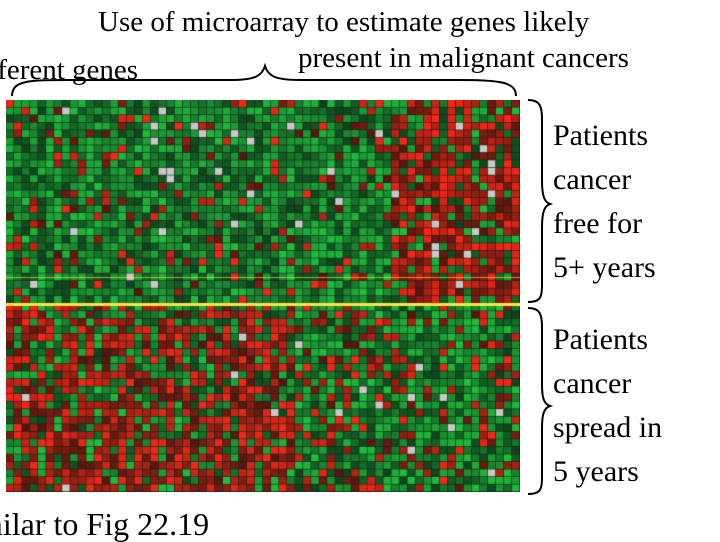 The image size is (720, 542). Describe the element at coordinates (607, 406) in the screenshot. I see `group-label-cancer-spread: Patients cancer spread in 5 years` at that location.